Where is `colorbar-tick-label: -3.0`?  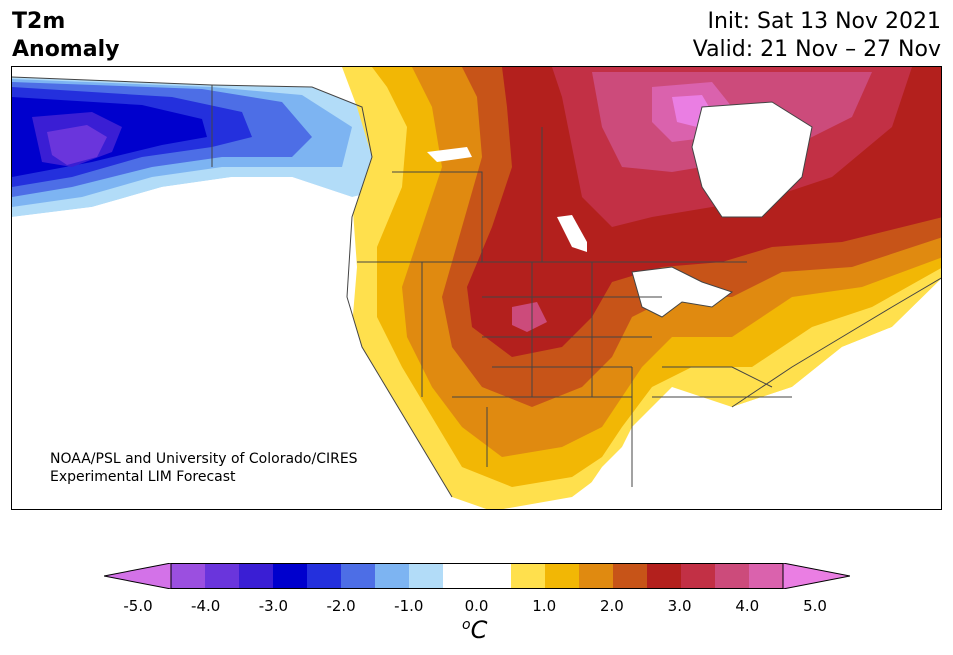 colorbar-tick-label: -3.0 is located at coordinates (273, 606).